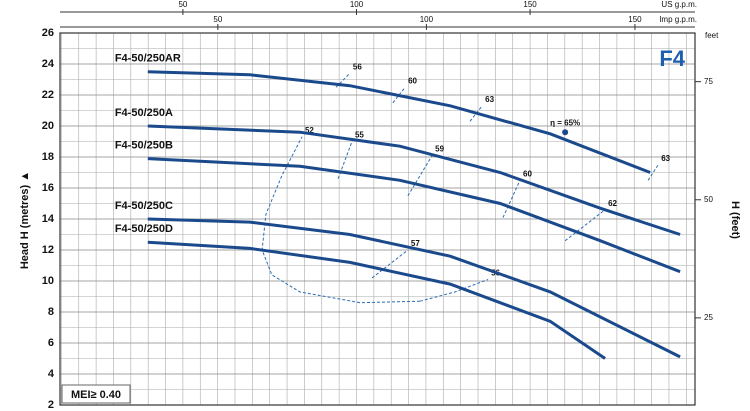 The height and width of the screenshot is (411, 750). Describe the element at coordinates (51, 343) in the screenshot. I see `y-tick-label: 6` at that location.